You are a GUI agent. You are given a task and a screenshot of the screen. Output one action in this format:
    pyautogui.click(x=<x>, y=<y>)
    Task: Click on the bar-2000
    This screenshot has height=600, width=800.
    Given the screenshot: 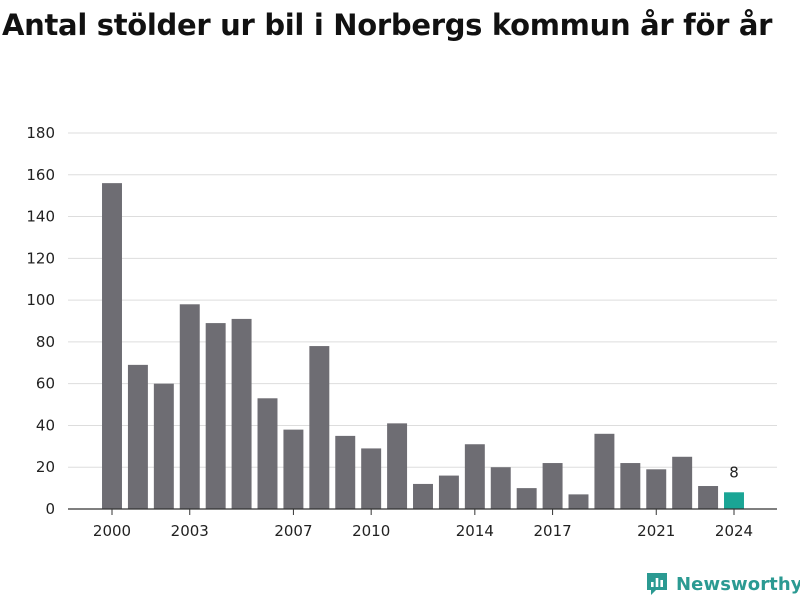 What is the action you would take?
    pyautogui.click(x=112, y=346)
    